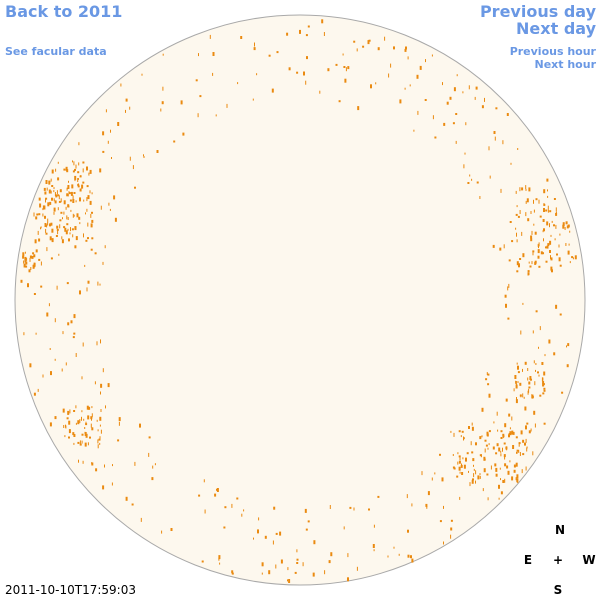 The image size is (600, 600). Describe the element at coordinates (64, 11) in the screenshot. I see `back-link: Back to 2011` at that location.